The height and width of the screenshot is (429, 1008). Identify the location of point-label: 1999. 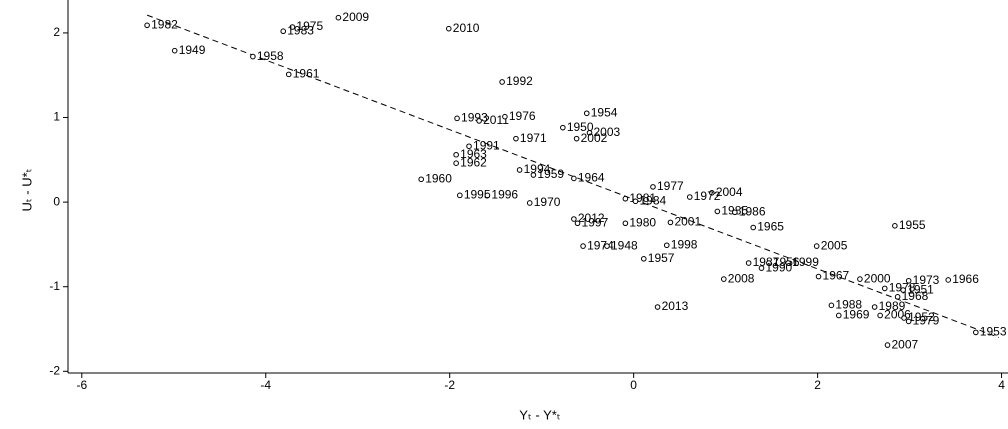
(805, 262).